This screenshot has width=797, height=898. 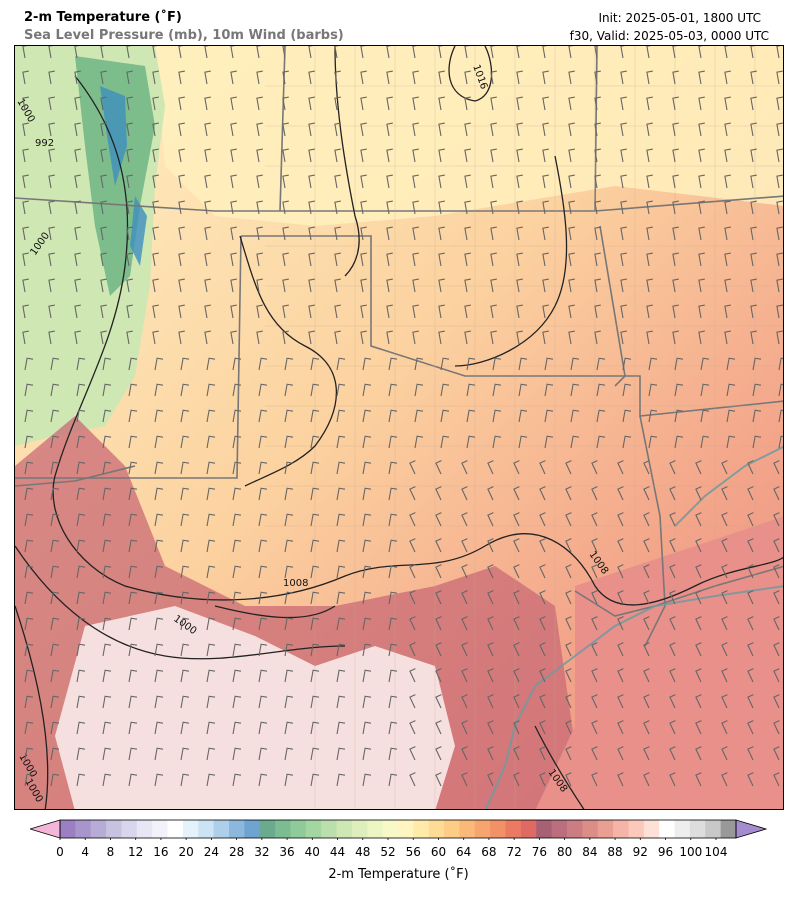 What do you see at coordinates (640, 852) in the screenshot?
I see `colorbar-tick-label: 92` at bounding box center [640, 852].